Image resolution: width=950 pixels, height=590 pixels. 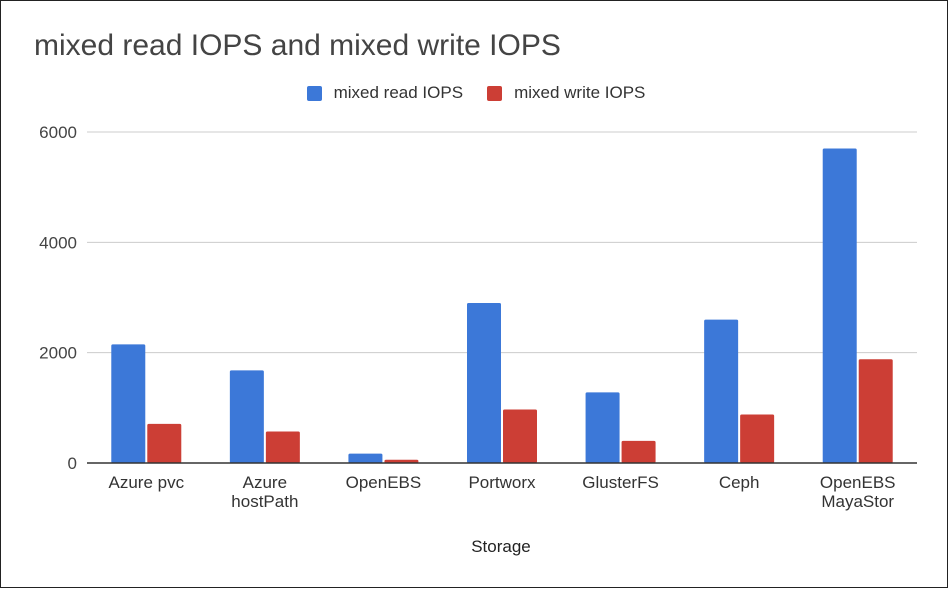 I want to click on y-tick-label-0: 0, so click(x=72, y=463).